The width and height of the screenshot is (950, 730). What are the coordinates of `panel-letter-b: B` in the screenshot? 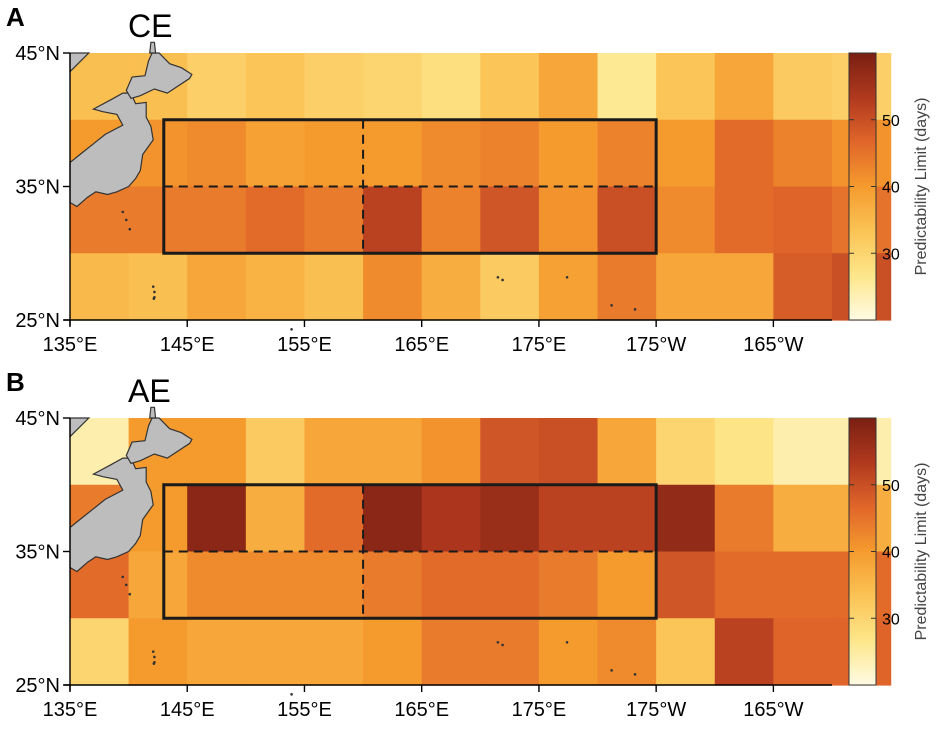 It's located at (15, 382).